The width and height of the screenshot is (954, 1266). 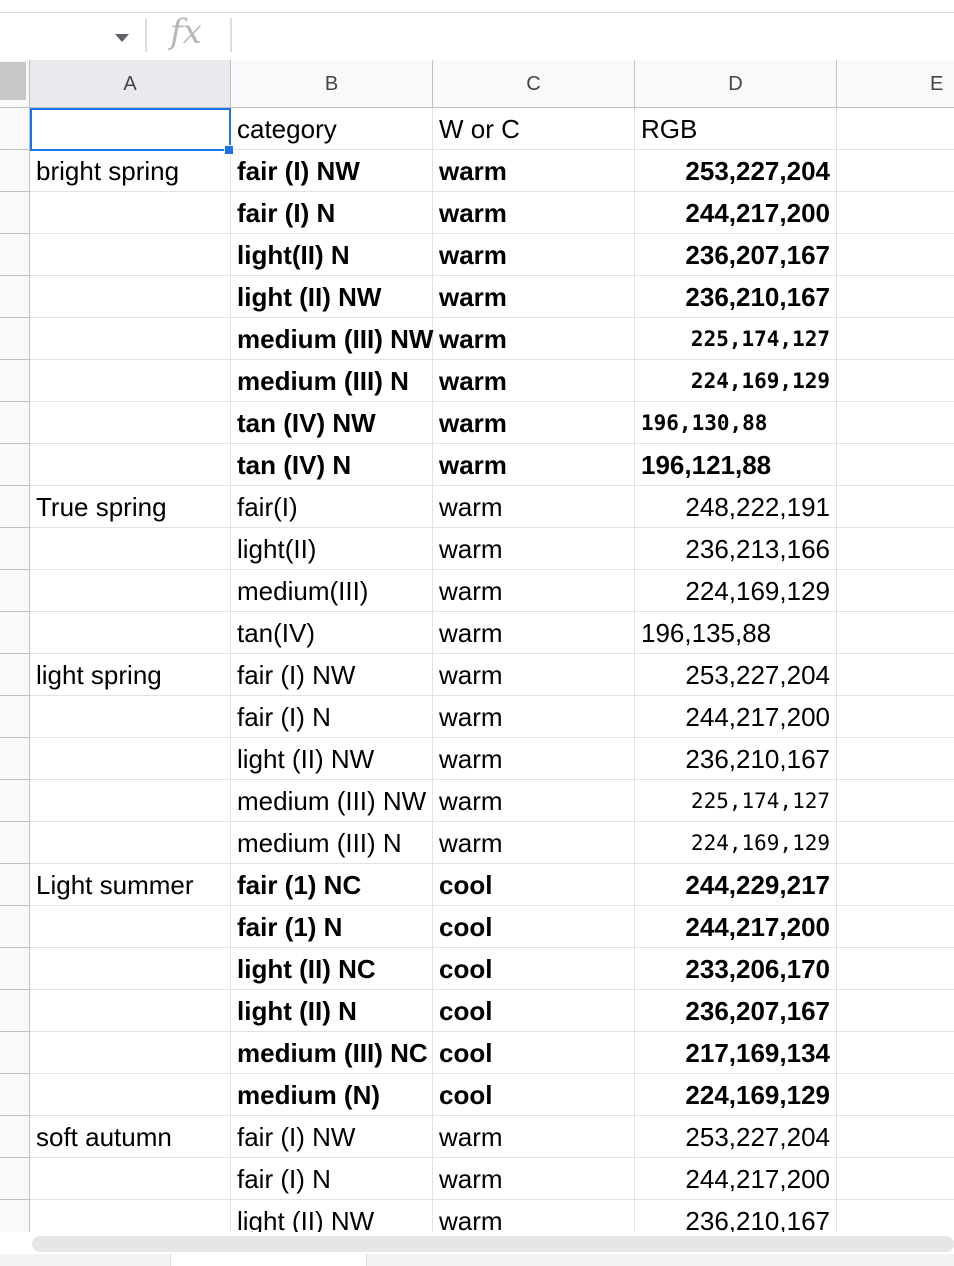 I want to click on cell-e3, so click(x=895, y=213).